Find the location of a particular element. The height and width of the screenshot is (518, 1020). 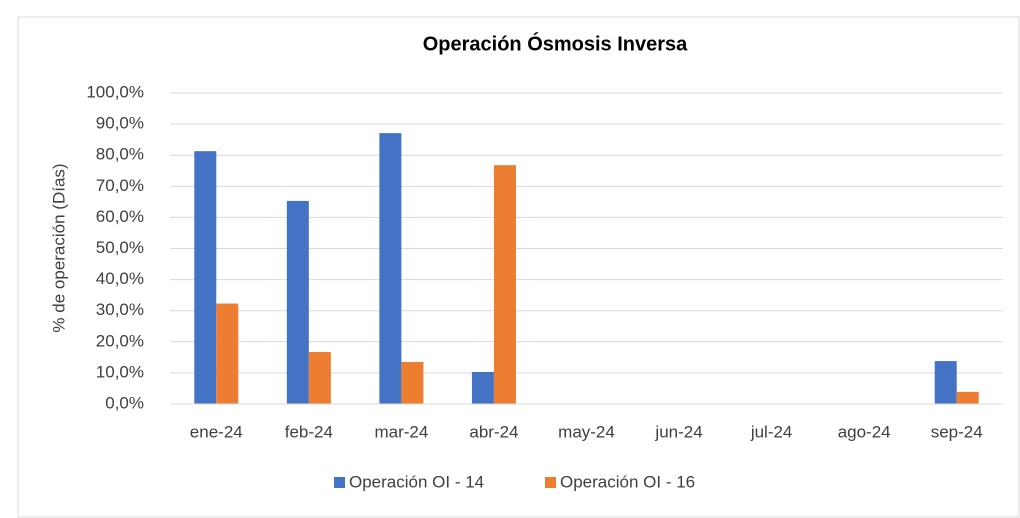

x-tick-label: ago-24 is located at coordinates (864, 431).